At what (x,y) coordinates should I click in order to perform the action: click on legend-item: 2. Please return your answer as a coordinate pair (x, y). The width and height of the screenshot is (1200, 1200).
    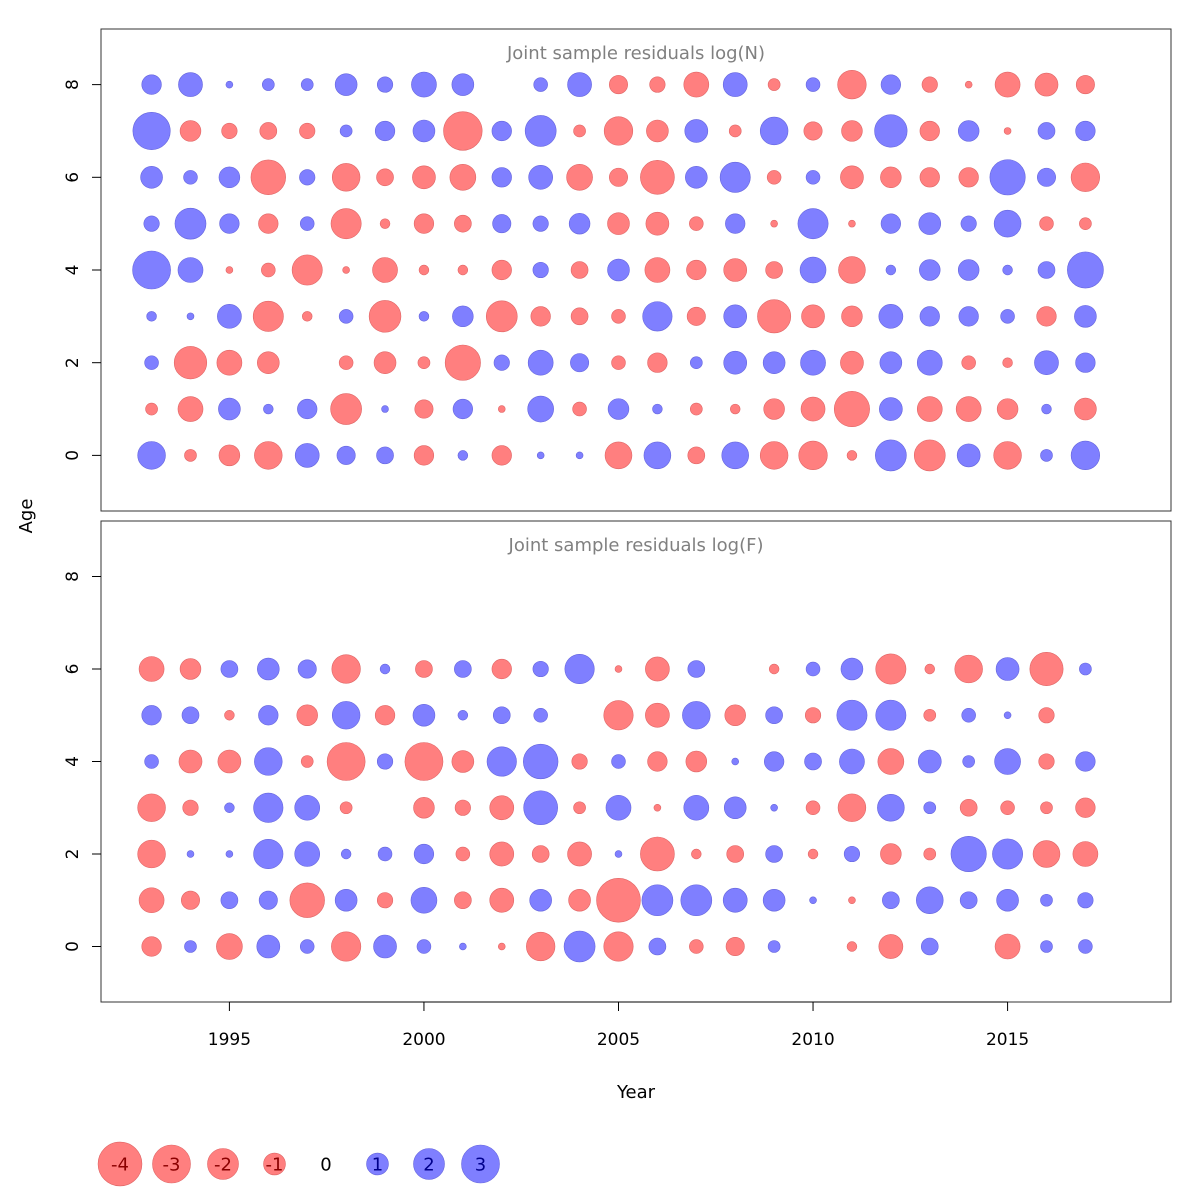
    Looking at the image, I should click on (429, 1164).